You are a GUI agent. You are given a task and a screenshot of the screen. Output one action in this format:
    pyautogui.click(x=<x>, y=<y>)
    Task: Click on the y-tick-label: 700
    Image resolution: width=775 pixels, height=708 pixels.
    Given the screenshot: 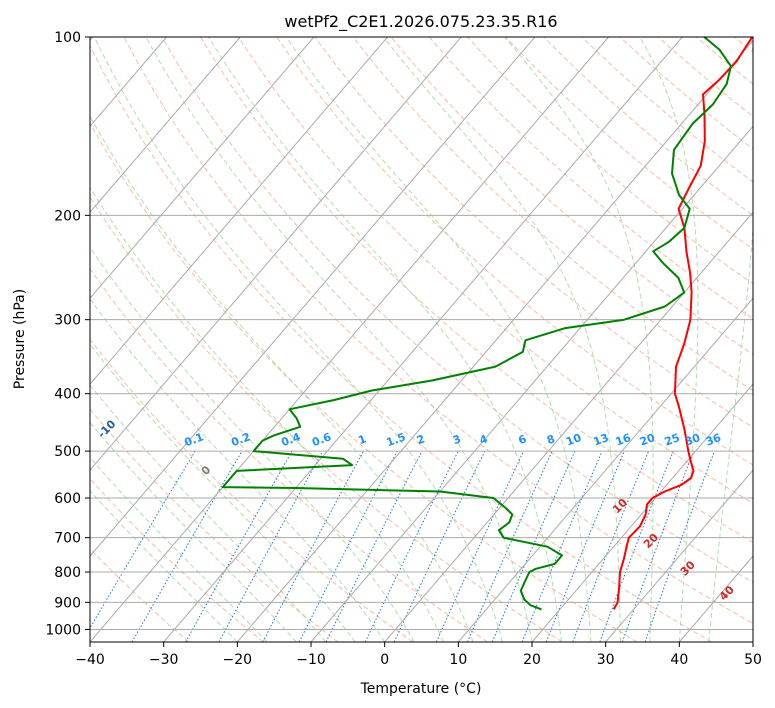 What is the action you would take?
    pyautogui.click(x=67, y=539)
    